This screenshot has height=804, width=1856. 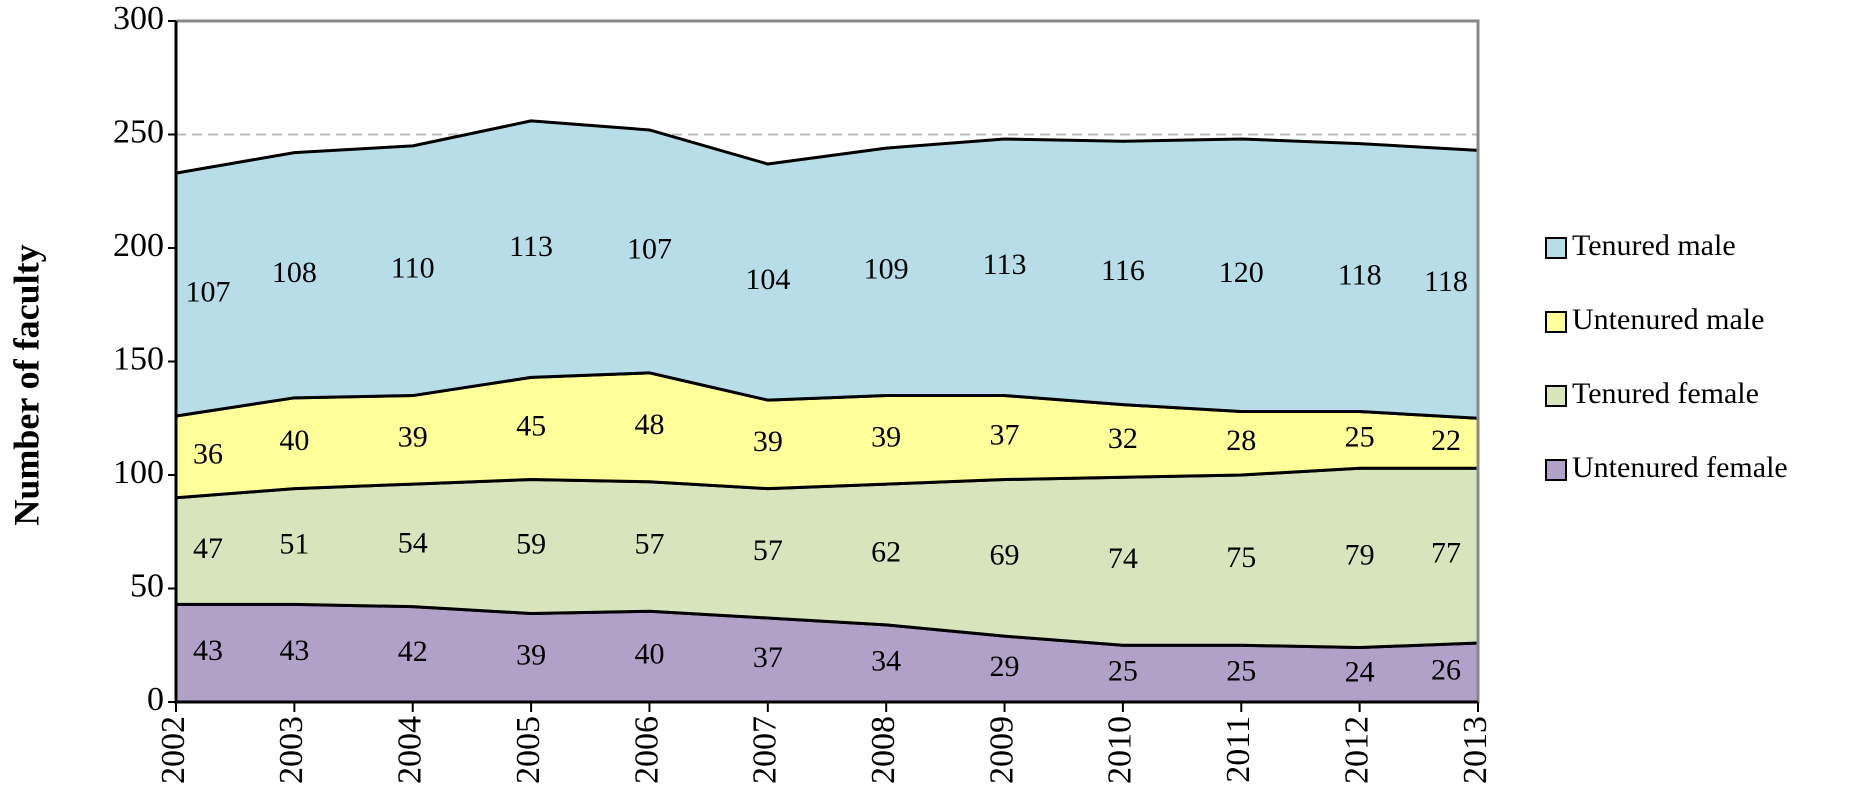 What do you see at coordinates (147, 585) in the screenshot?
I see `y-tick-label: 50` at bounding box center [147, 585].